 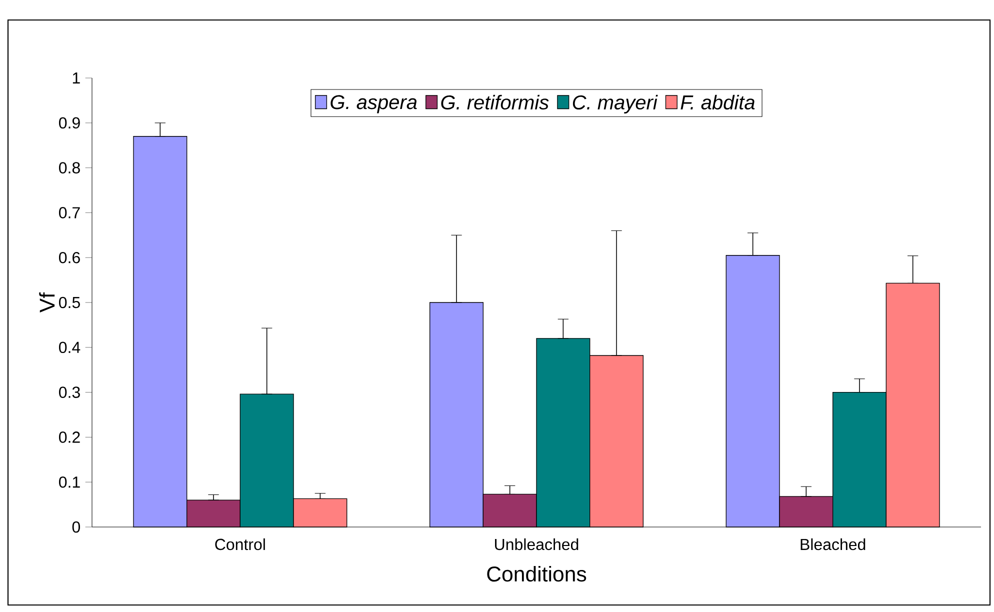 I want to click on y-tick-label: 0.2, so click(x=69, y=437).